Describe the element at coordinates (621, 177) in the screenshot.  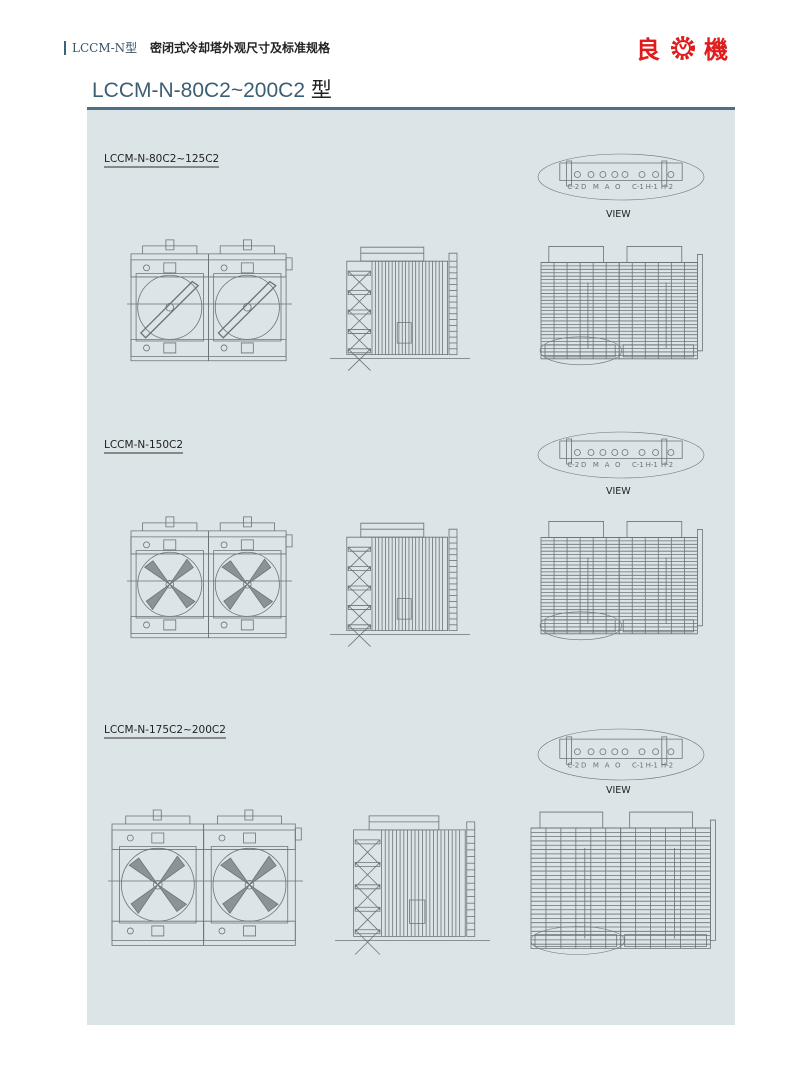
I see `connection-view-drawing-1: C-2 D M A O C-1 H-1 H-2` at that location.